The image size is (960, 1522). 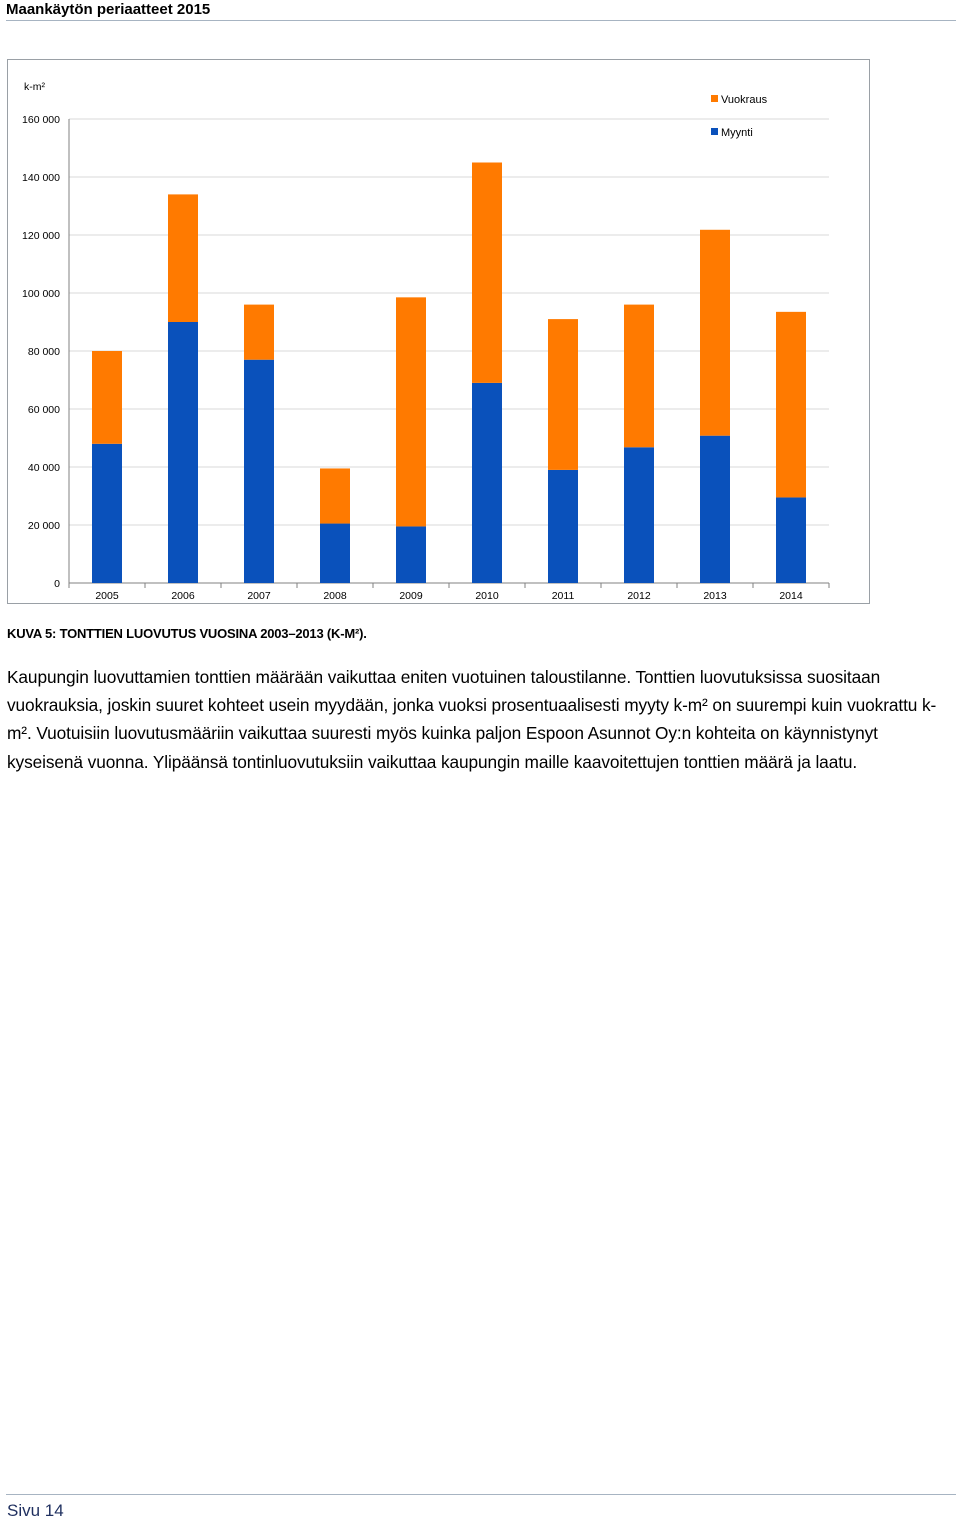 What do you see at coordinates (107, 397) in the screenshot?
I see `bar-vuokraus-2005` at bounding box center [107, 397].